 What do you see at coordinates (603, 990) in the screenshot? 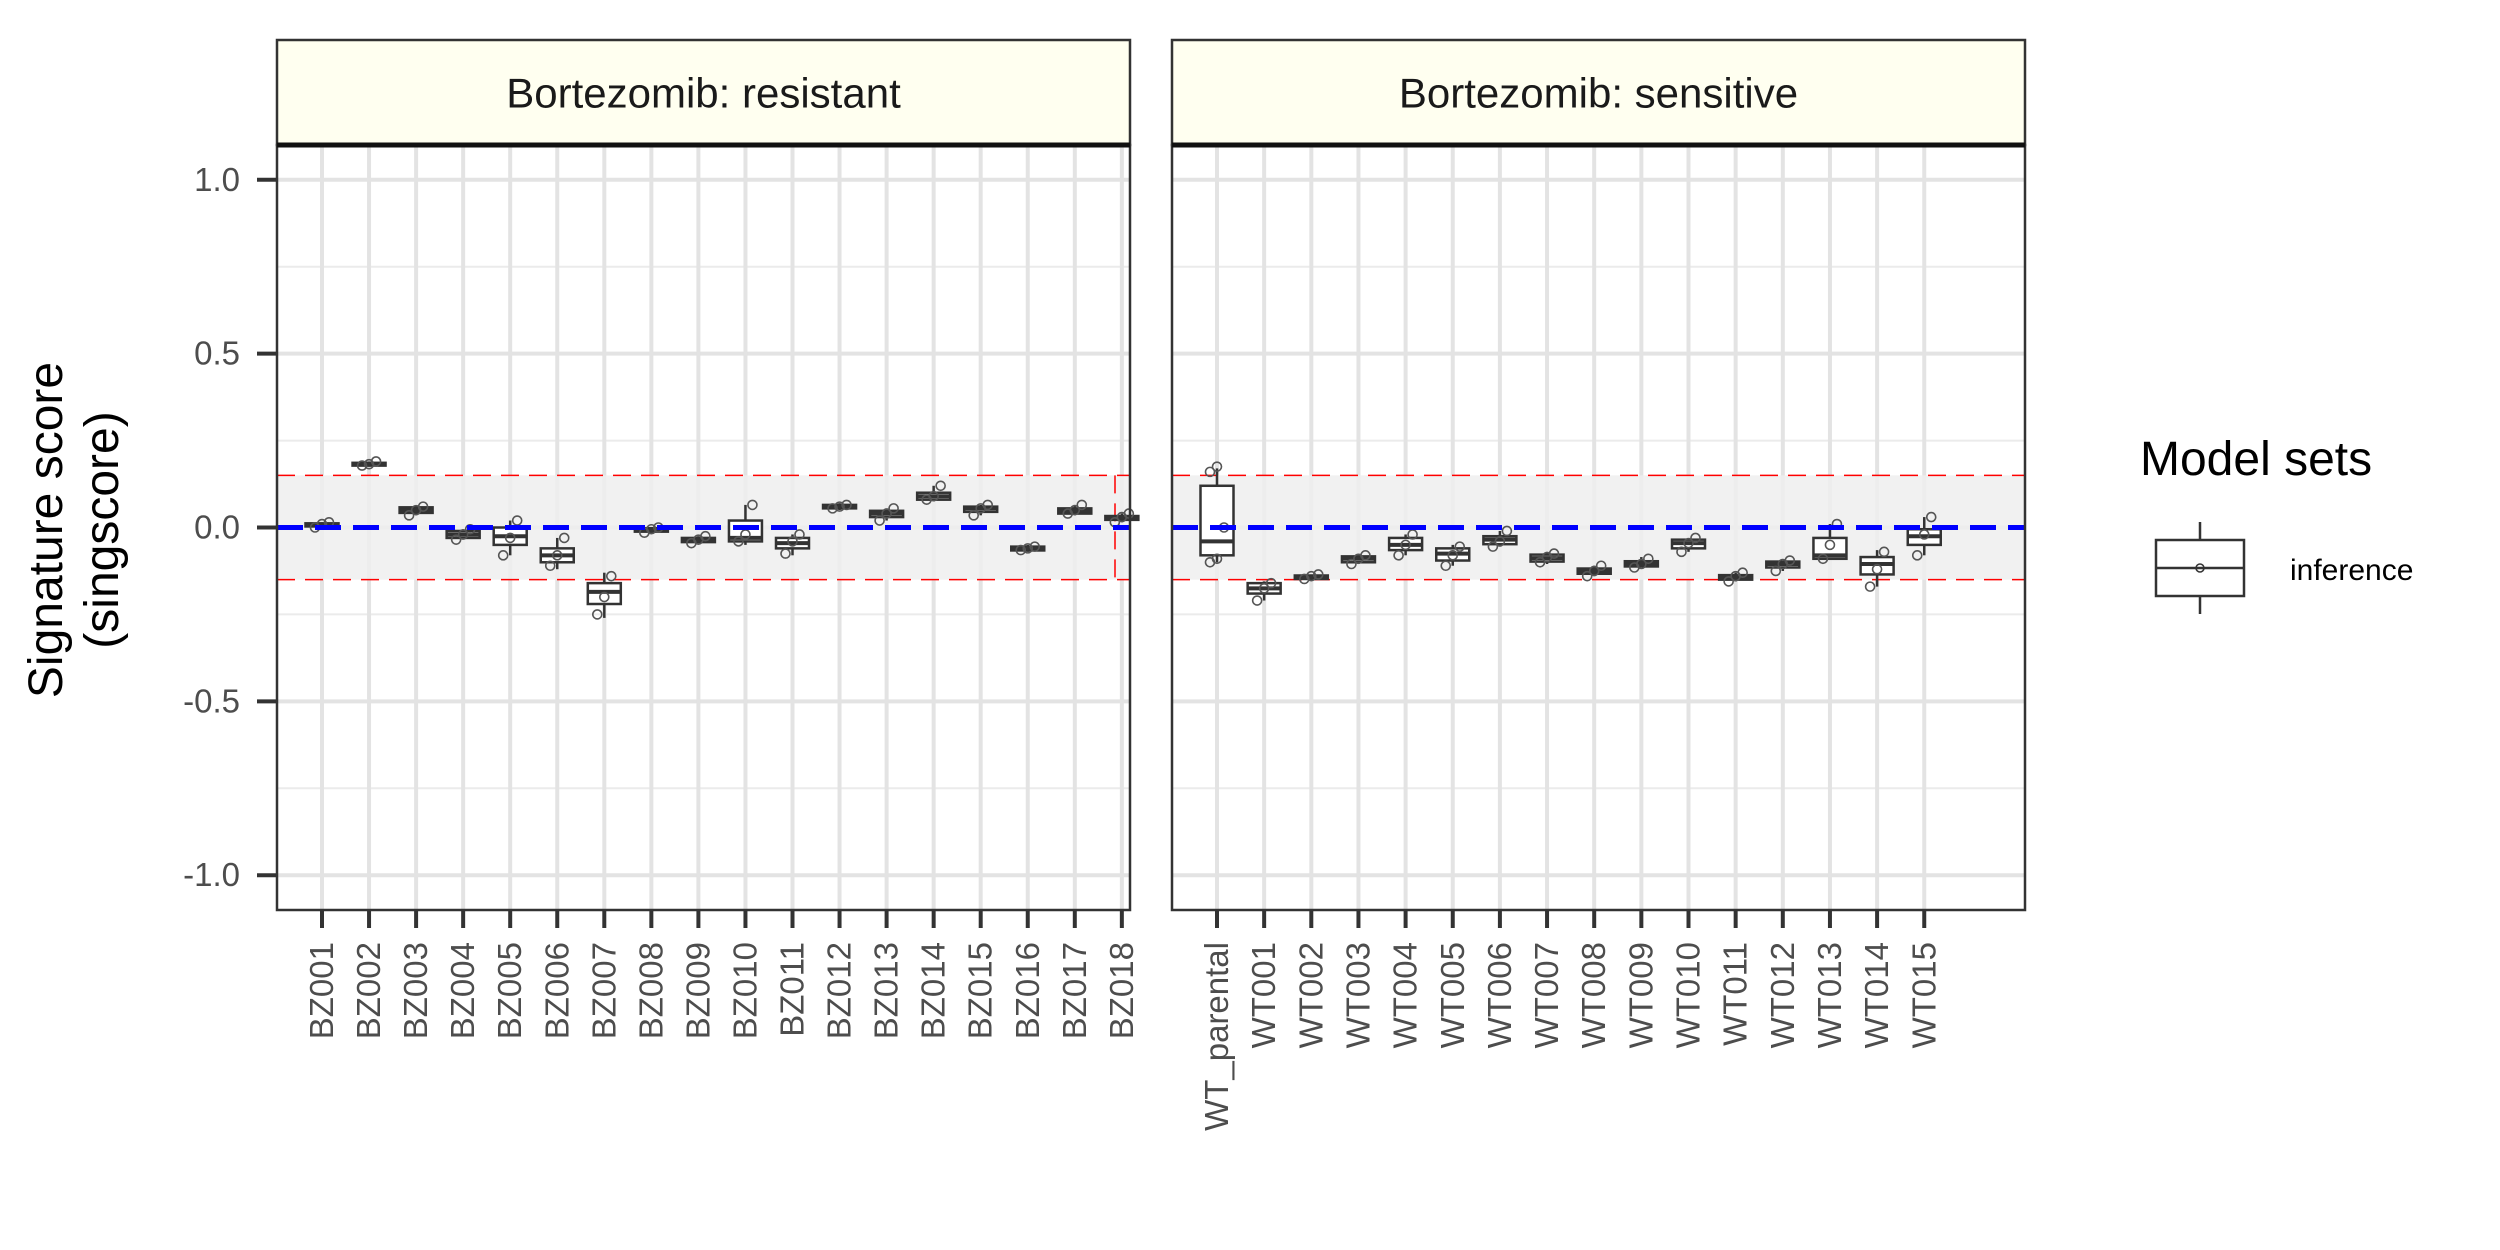
I see `x-tick-label-BZ007: BZ007` at bounding box center [603, 990].